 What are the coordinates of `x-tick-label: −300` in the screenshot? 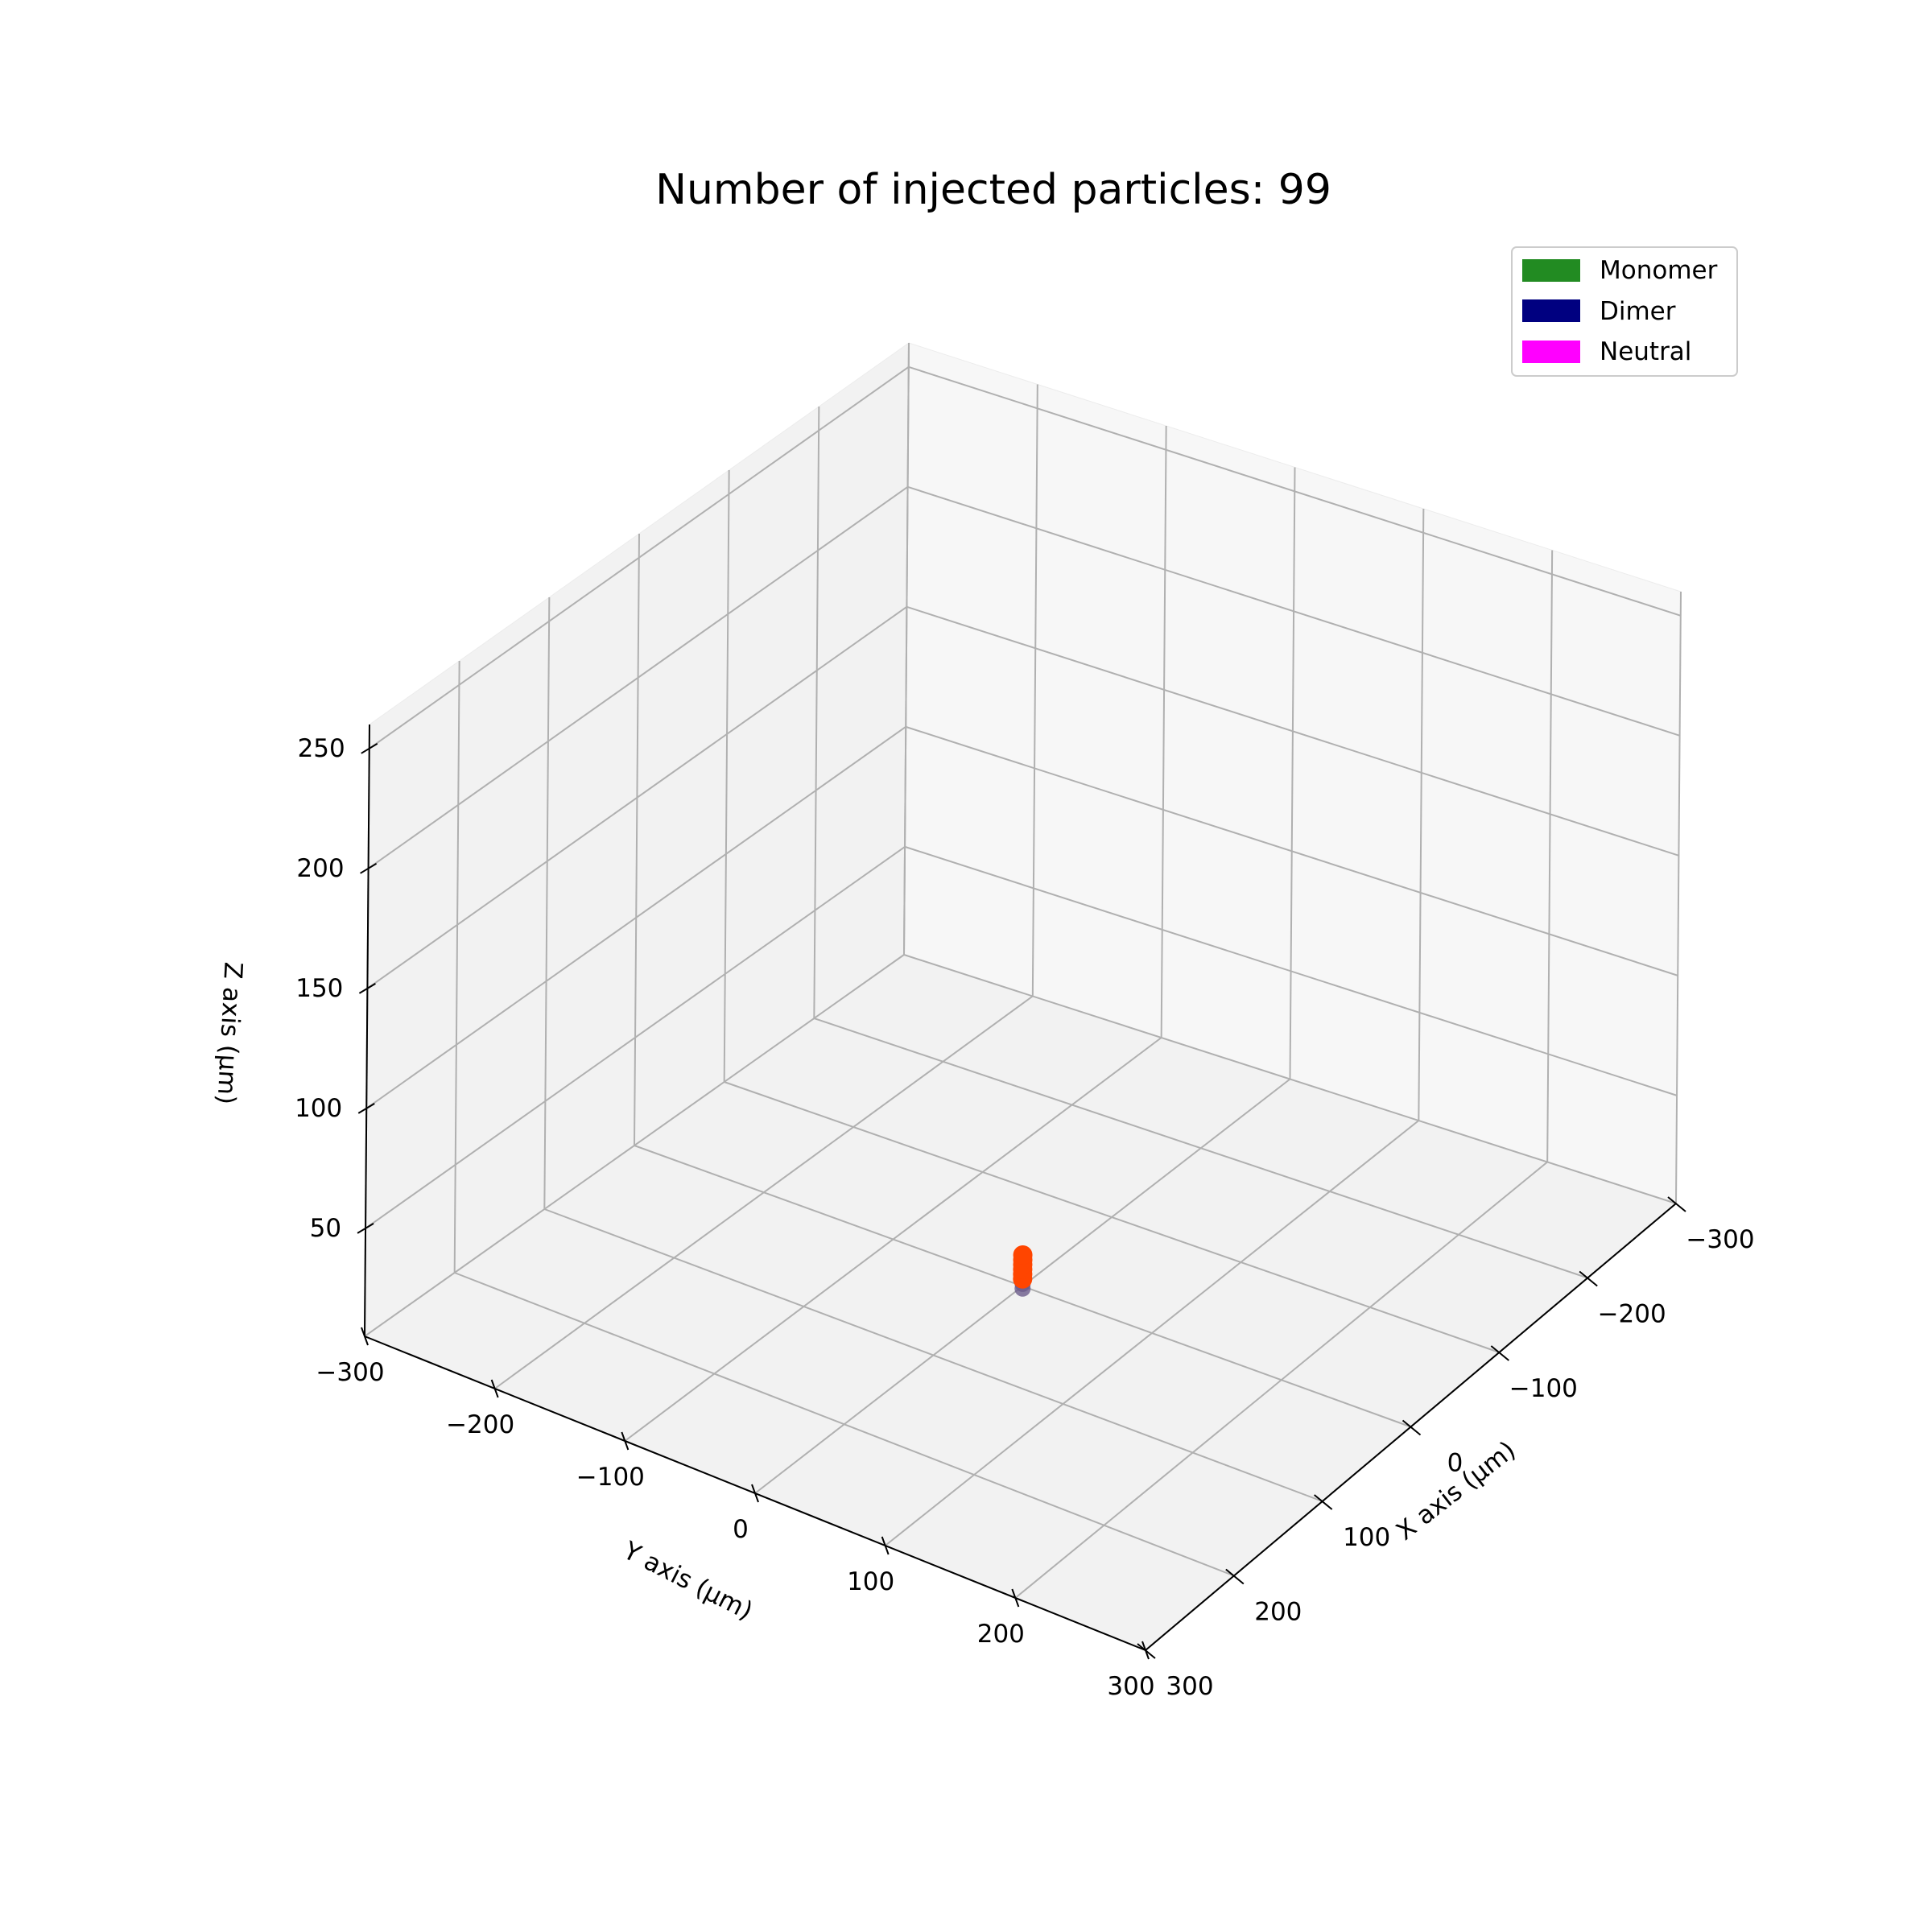 It's located at (1720, 1239).